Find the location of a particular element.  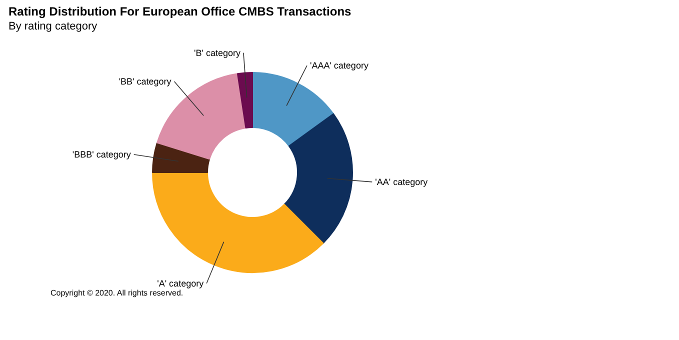

chart-title: Rating Distribution For European Office CMBS Transactions is located at coordinates (180, 11).